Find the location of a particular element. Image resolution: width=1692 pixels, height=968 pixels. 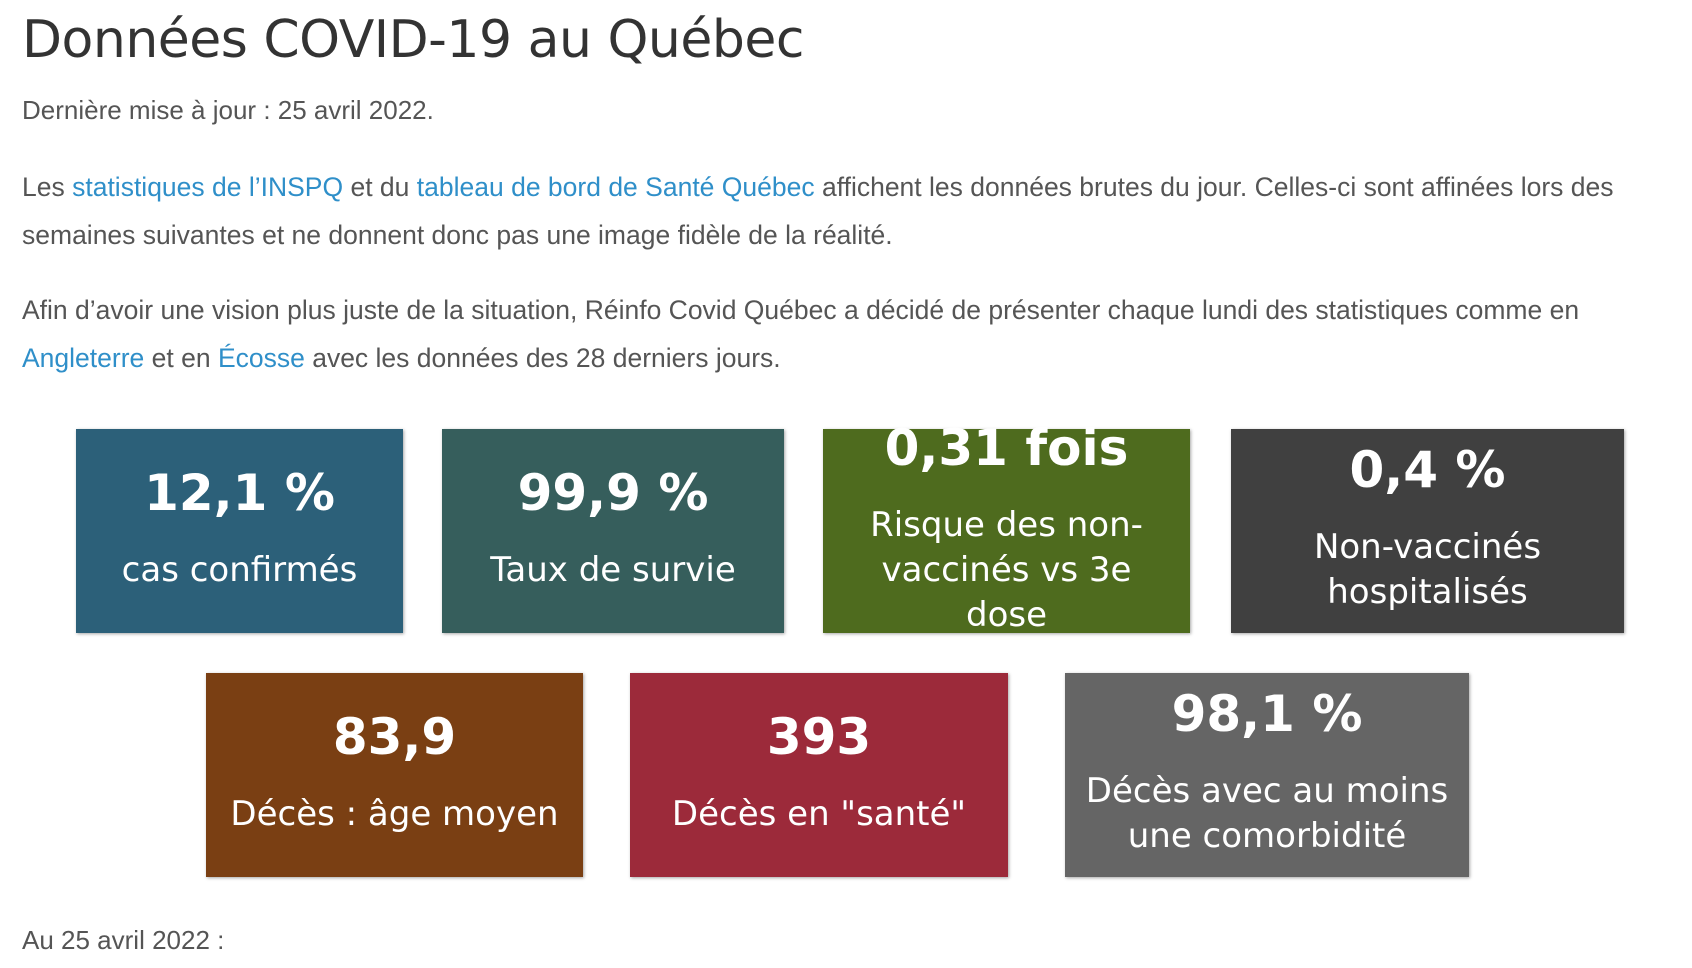

update-date: Dernière mise à jour : 25 avril 2022. is located at coordinates (228, 110).